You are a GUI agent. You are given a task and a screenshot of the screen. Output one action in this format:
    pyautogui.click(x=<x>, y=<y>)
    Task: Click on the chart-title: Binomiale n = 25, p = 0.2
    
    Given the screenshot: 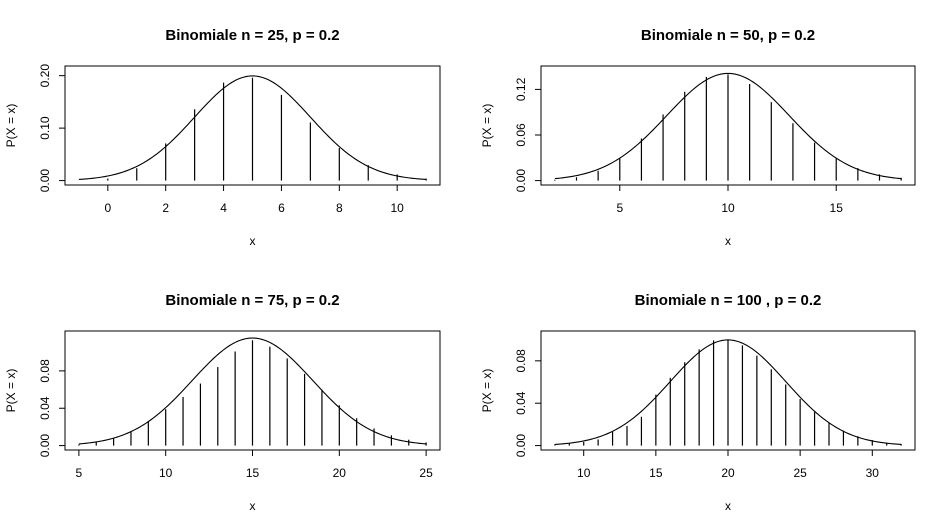 What is the action you would take?
    pyautogui.click(x=252, y=35)
    